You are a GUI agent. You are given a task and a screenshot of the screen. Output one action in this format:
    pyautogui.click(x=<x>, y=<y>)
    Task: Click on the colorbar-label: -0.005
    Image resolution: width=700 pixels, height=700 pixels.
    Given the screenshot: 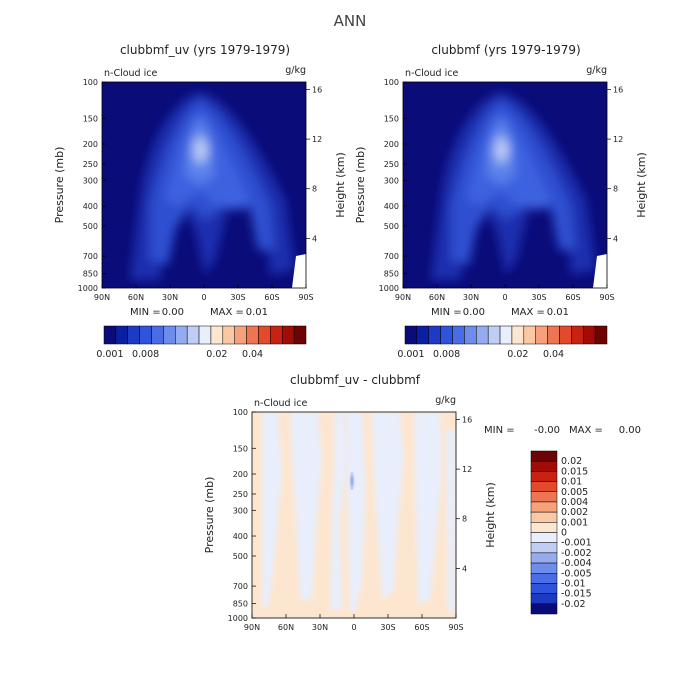 What is the action you would take?
    pyautogui.click(x=576, y=573)
    